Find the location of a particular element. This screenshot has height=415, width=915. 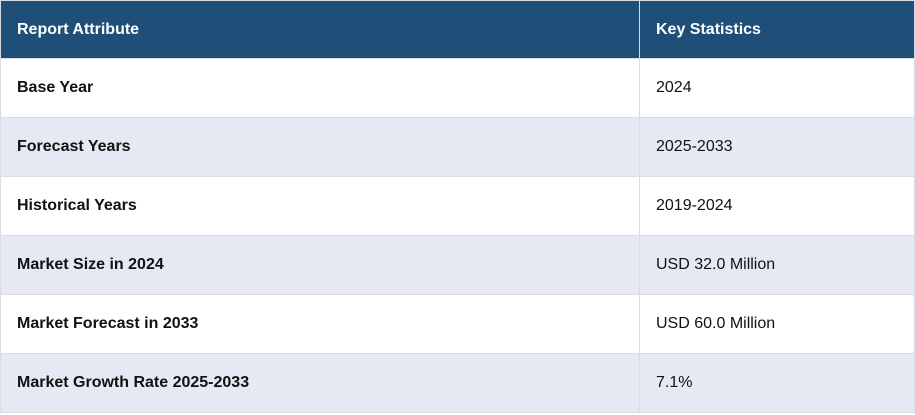

row-attribute: Historical Years is located at coordinates (320, 206).